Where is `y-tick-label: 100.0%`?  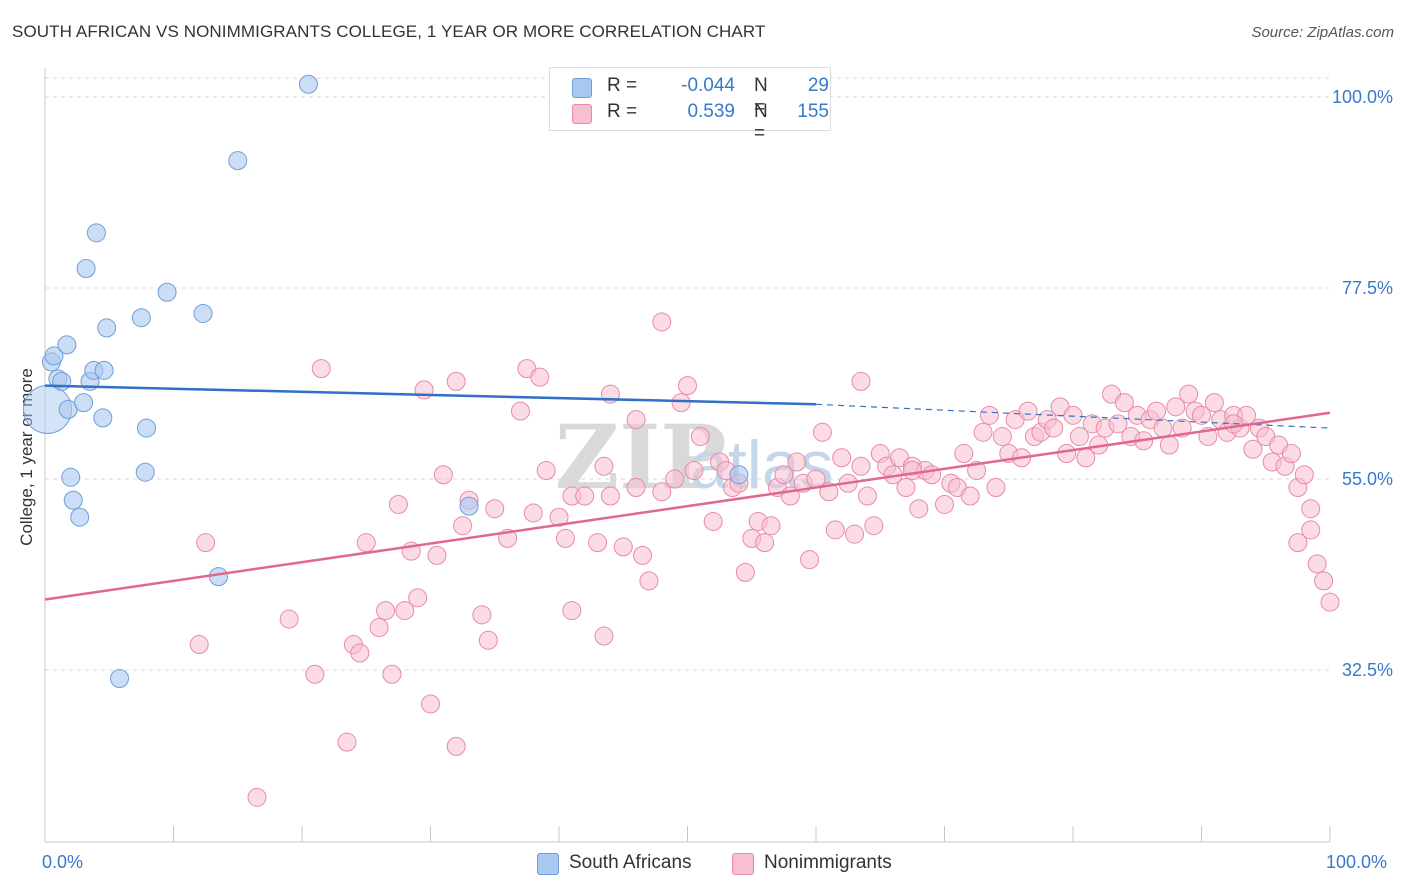
y-tick-label: 100.0% is located at coordinates (1362, 97).